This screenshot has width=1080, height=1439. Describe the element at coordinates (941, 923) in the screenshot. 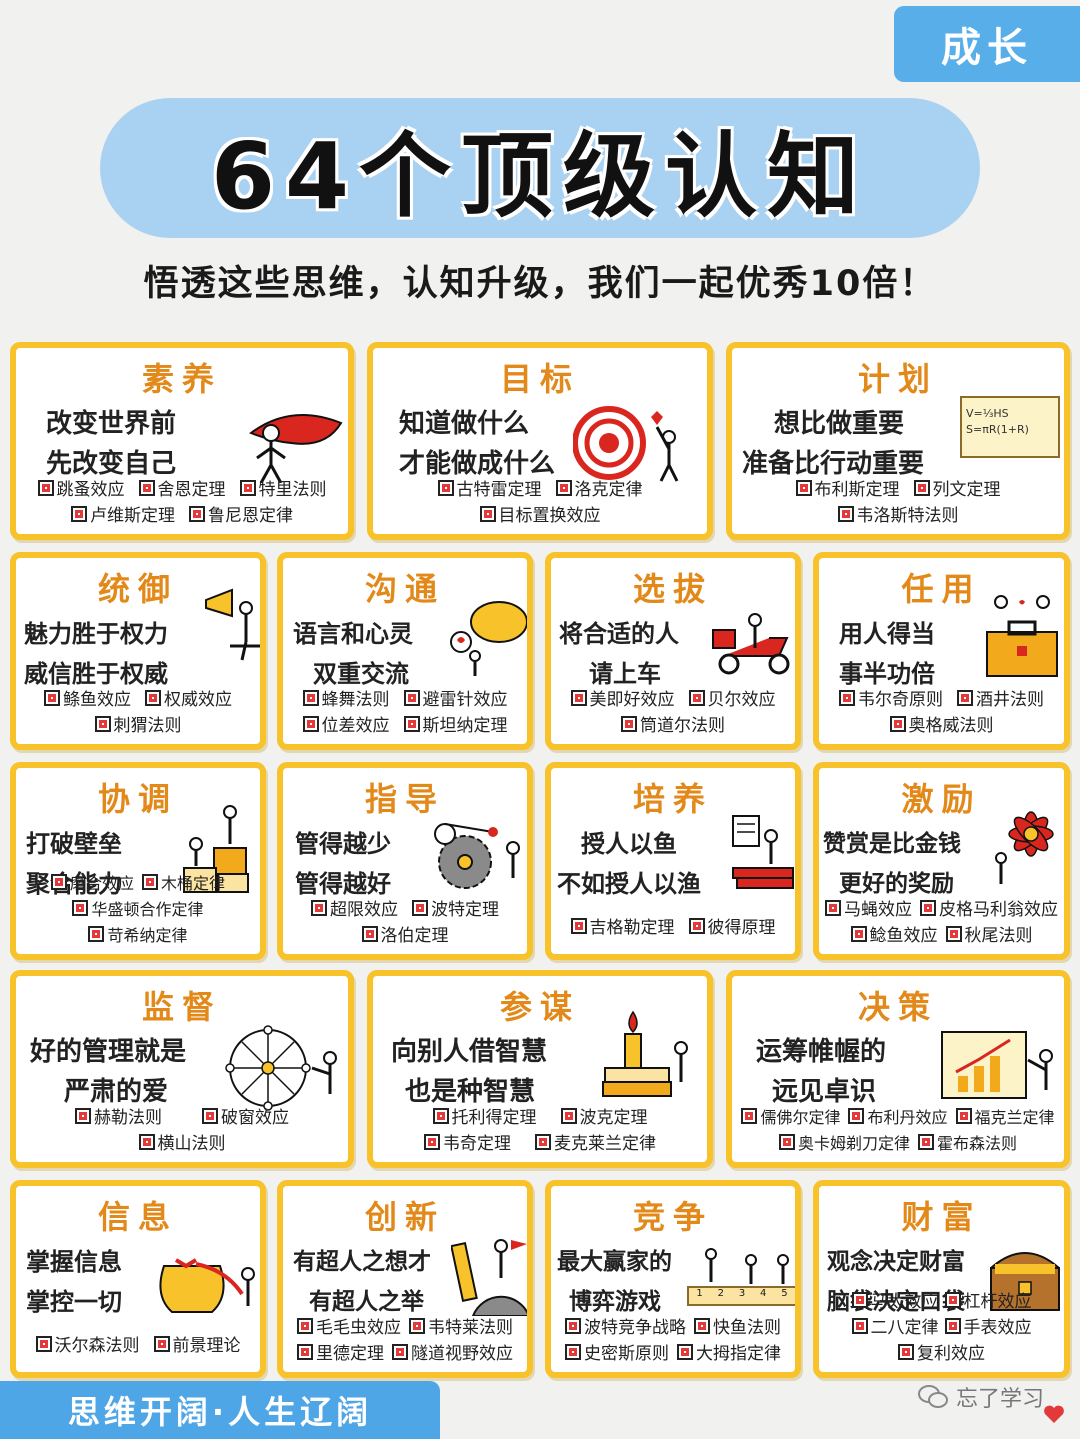

I see `law-list: 马蝇效应 皮格马利翁效应 鲶鱼效应 秋尾法则` at that location.